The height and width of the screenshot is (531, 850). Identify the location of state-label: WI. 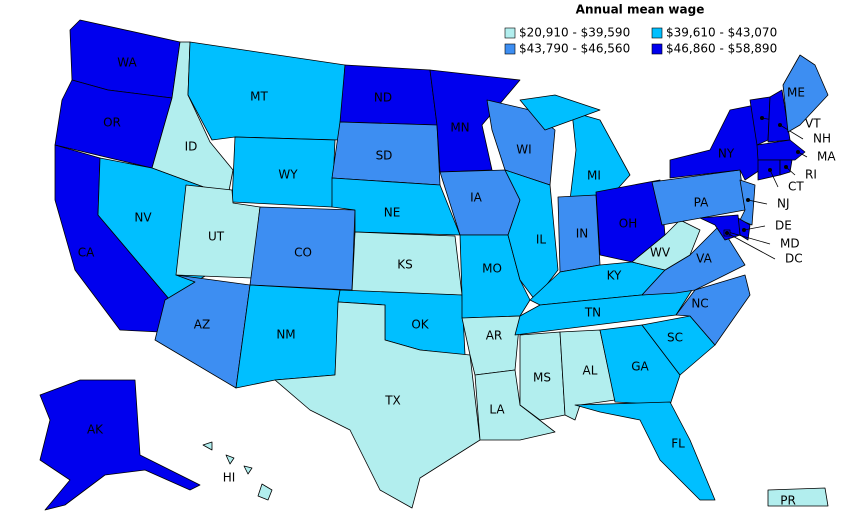
(523, 150).